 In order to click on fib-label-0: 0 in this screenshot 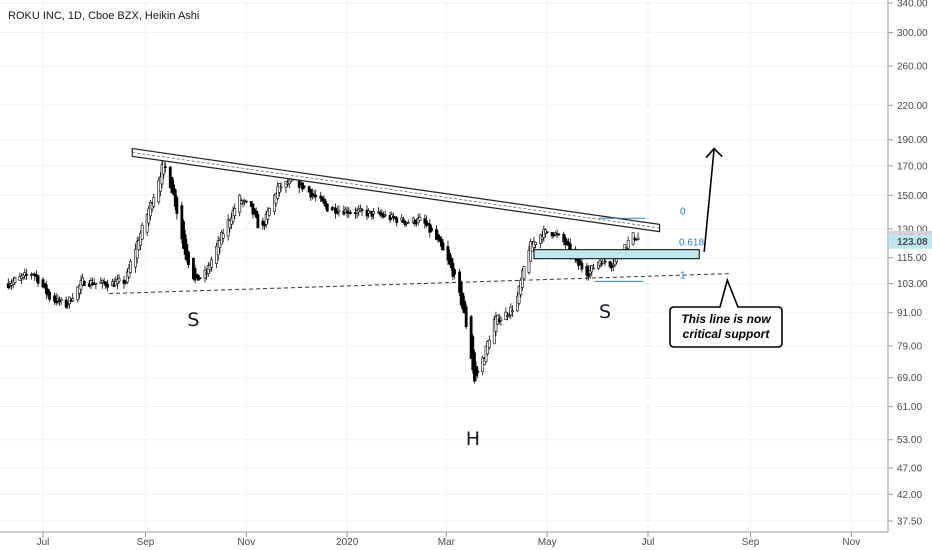, I will do `click(683, 211)`.